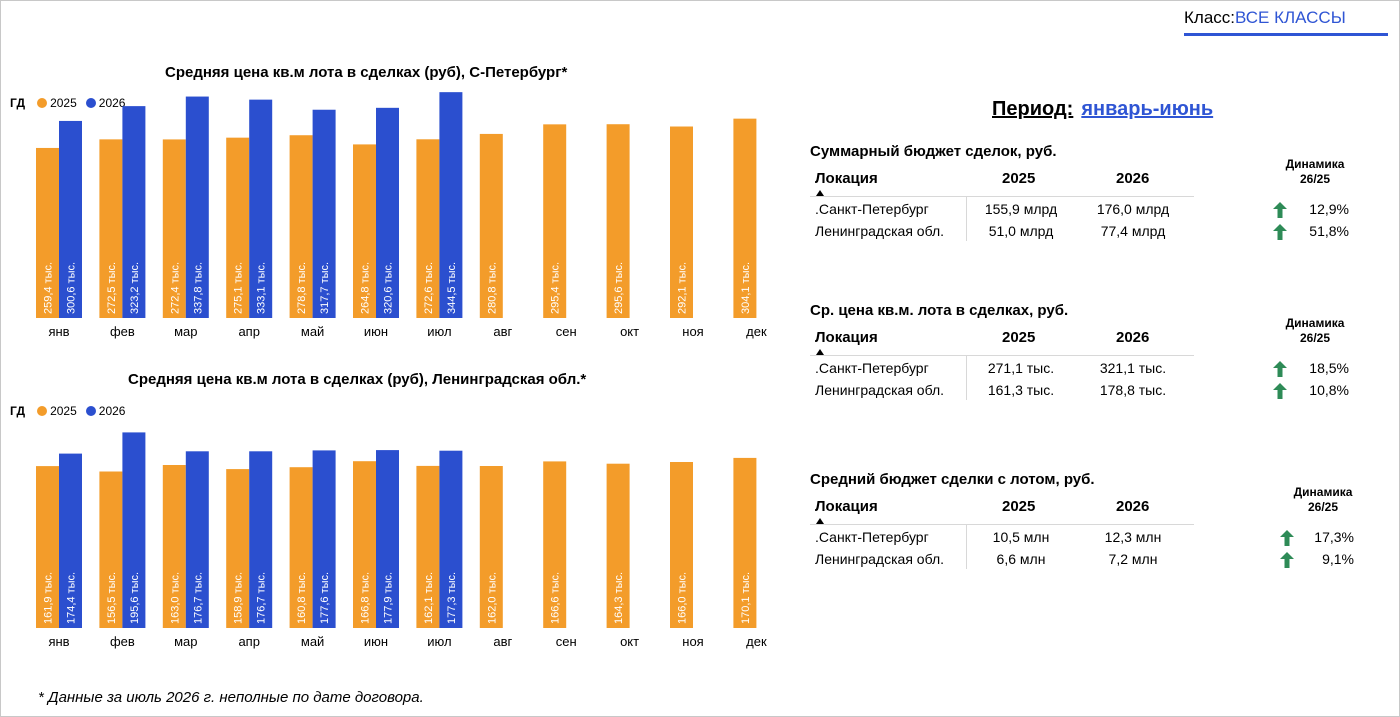 The width and height of the screenshot is (1400, 717). What do you see at coordinates (185, 641) in the screenshot?
I see `x-tick-label-мар: мар` at bounding box center [185, 641].